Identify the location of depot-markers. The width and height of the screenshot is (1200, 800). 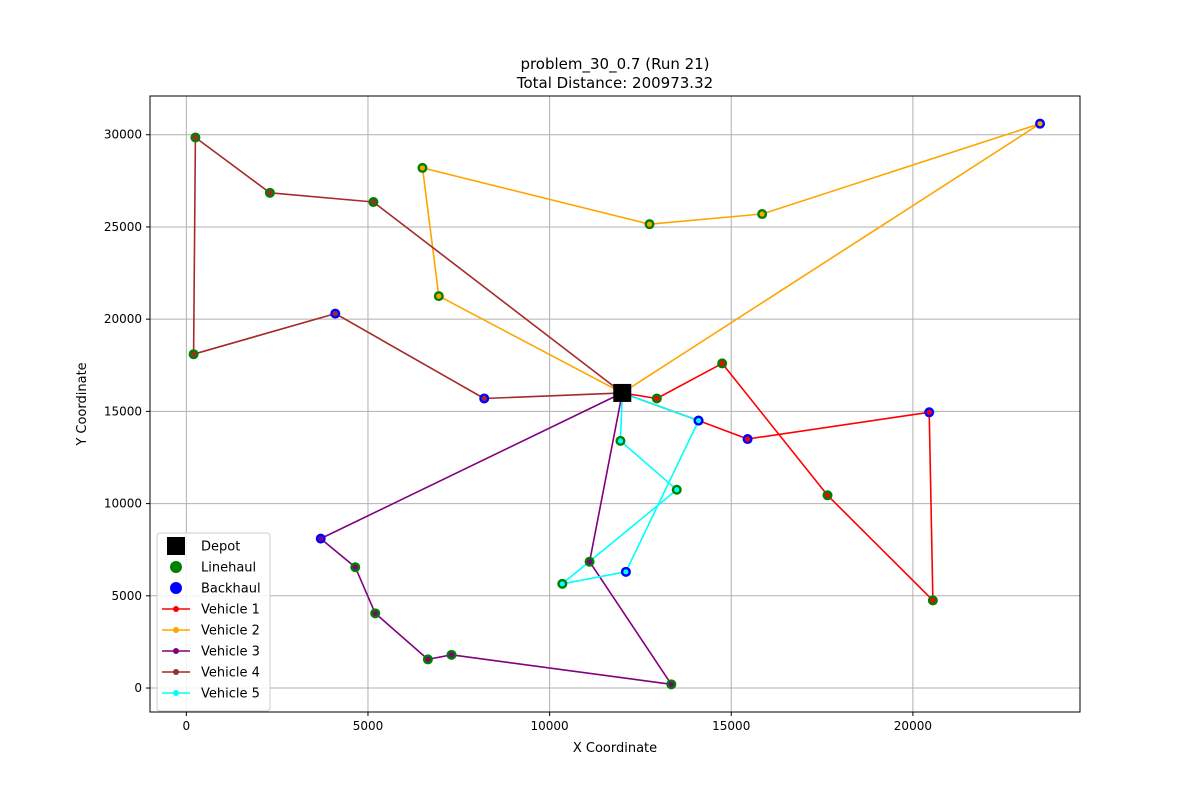
(622, 392).